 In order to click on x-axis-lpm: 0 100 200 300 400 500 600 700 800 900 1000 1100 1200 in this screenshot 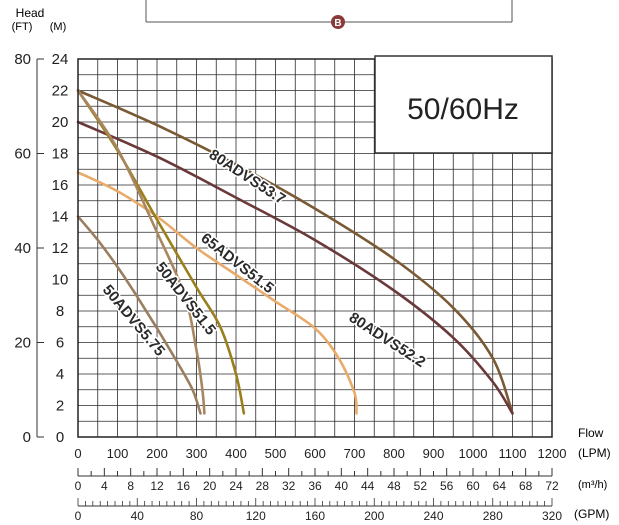, I will do `click(320, 453)`.